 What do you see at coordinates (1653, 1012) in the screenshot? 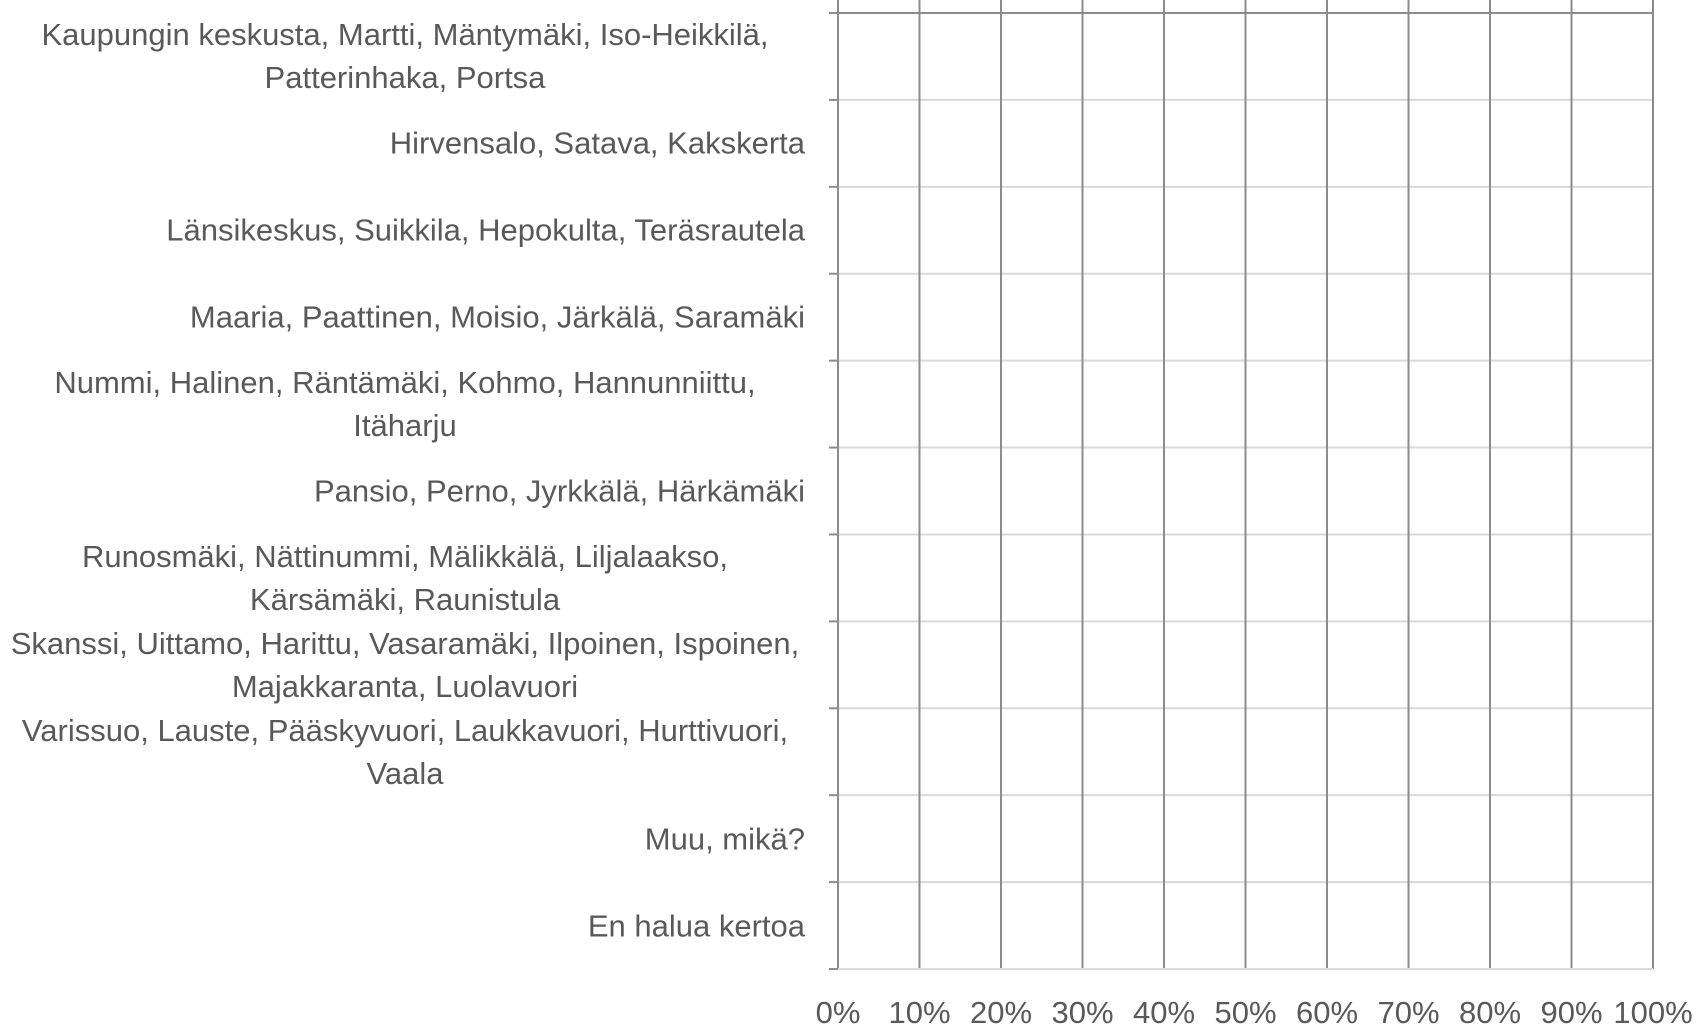
I see `x-tick-label: 100%` at bounding box center [1653, 1012].